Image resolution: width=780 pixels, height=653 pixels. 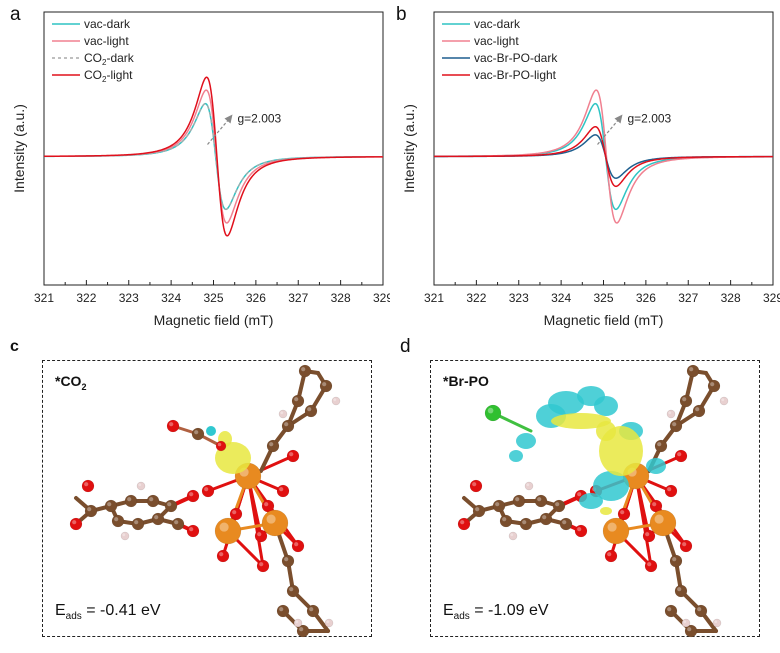 I want to click on x-tick-label: 322, so click(x=476, y=298).